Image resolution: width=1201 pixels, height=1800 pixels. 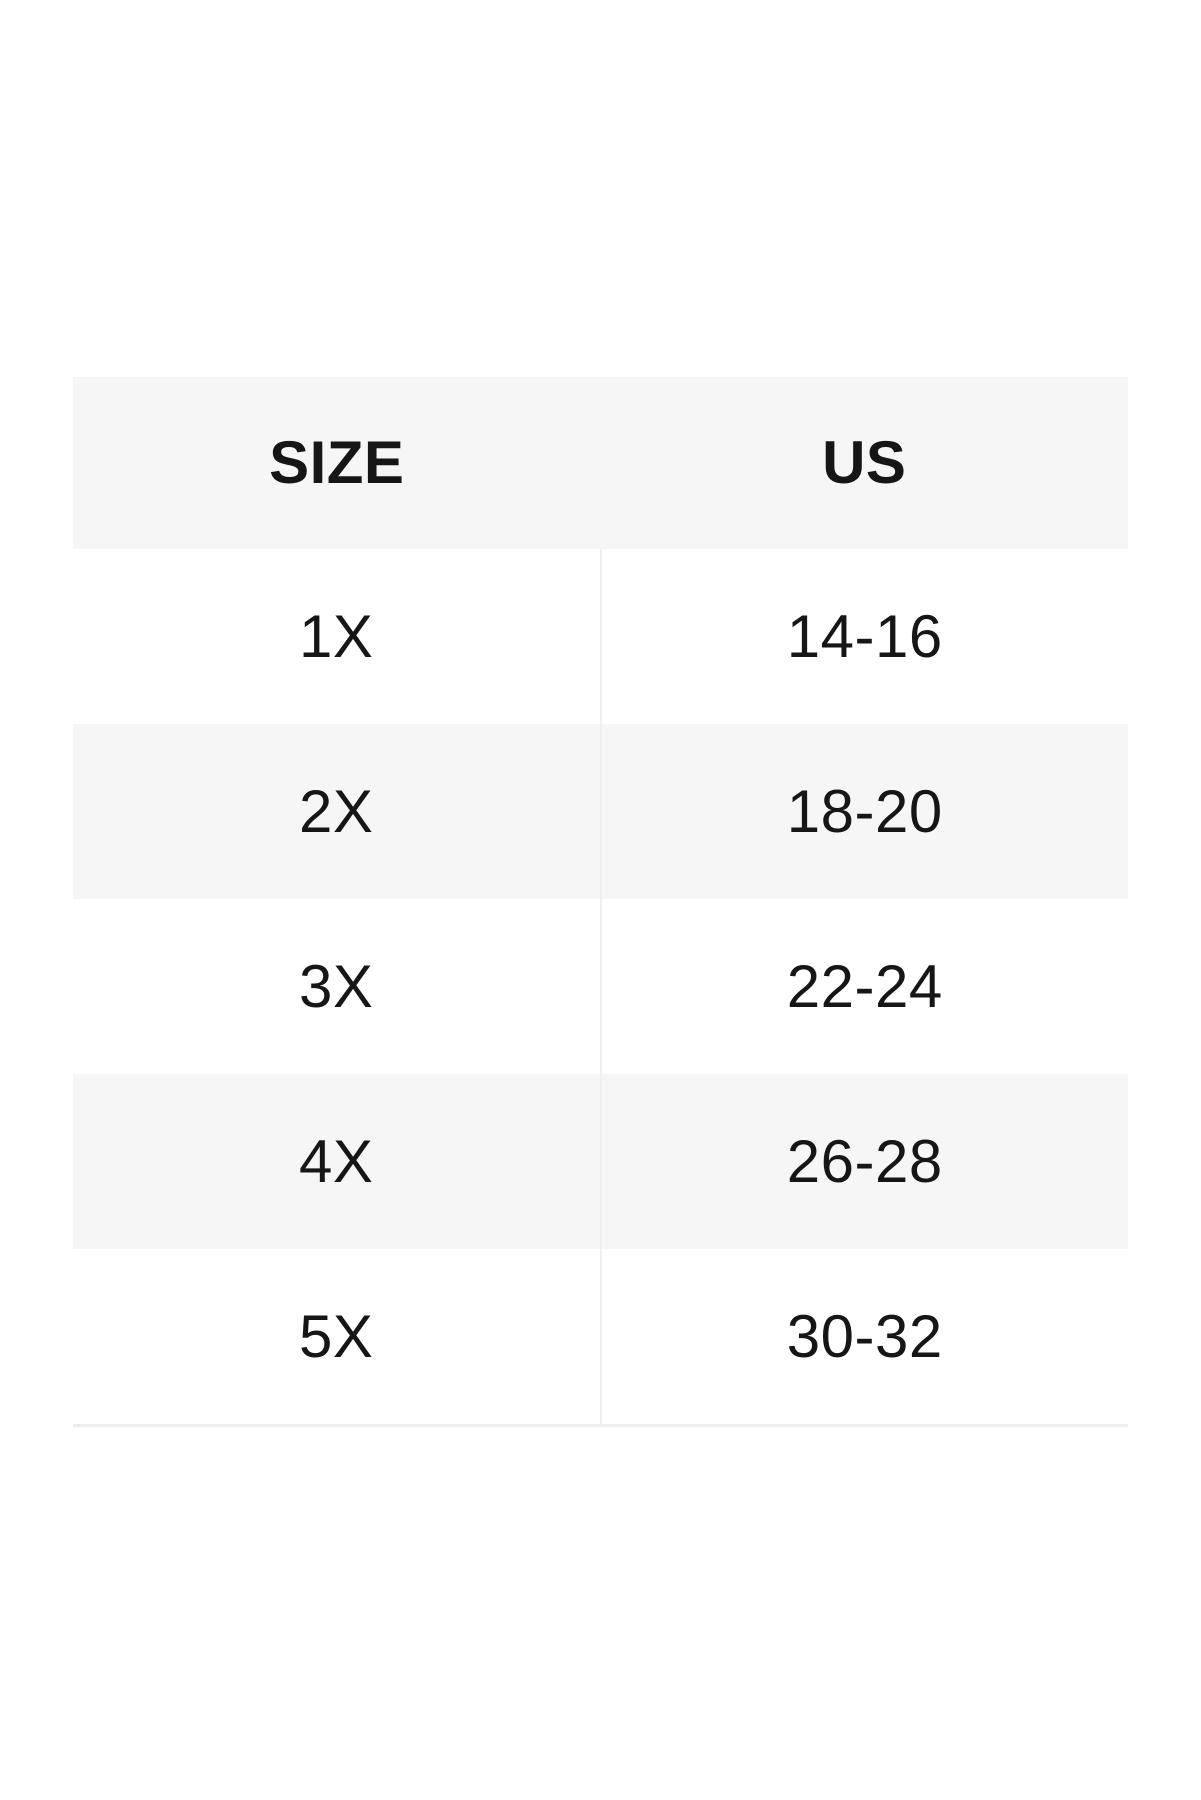 I want to click on size-cell: 3X, so click(x=336, y=986).